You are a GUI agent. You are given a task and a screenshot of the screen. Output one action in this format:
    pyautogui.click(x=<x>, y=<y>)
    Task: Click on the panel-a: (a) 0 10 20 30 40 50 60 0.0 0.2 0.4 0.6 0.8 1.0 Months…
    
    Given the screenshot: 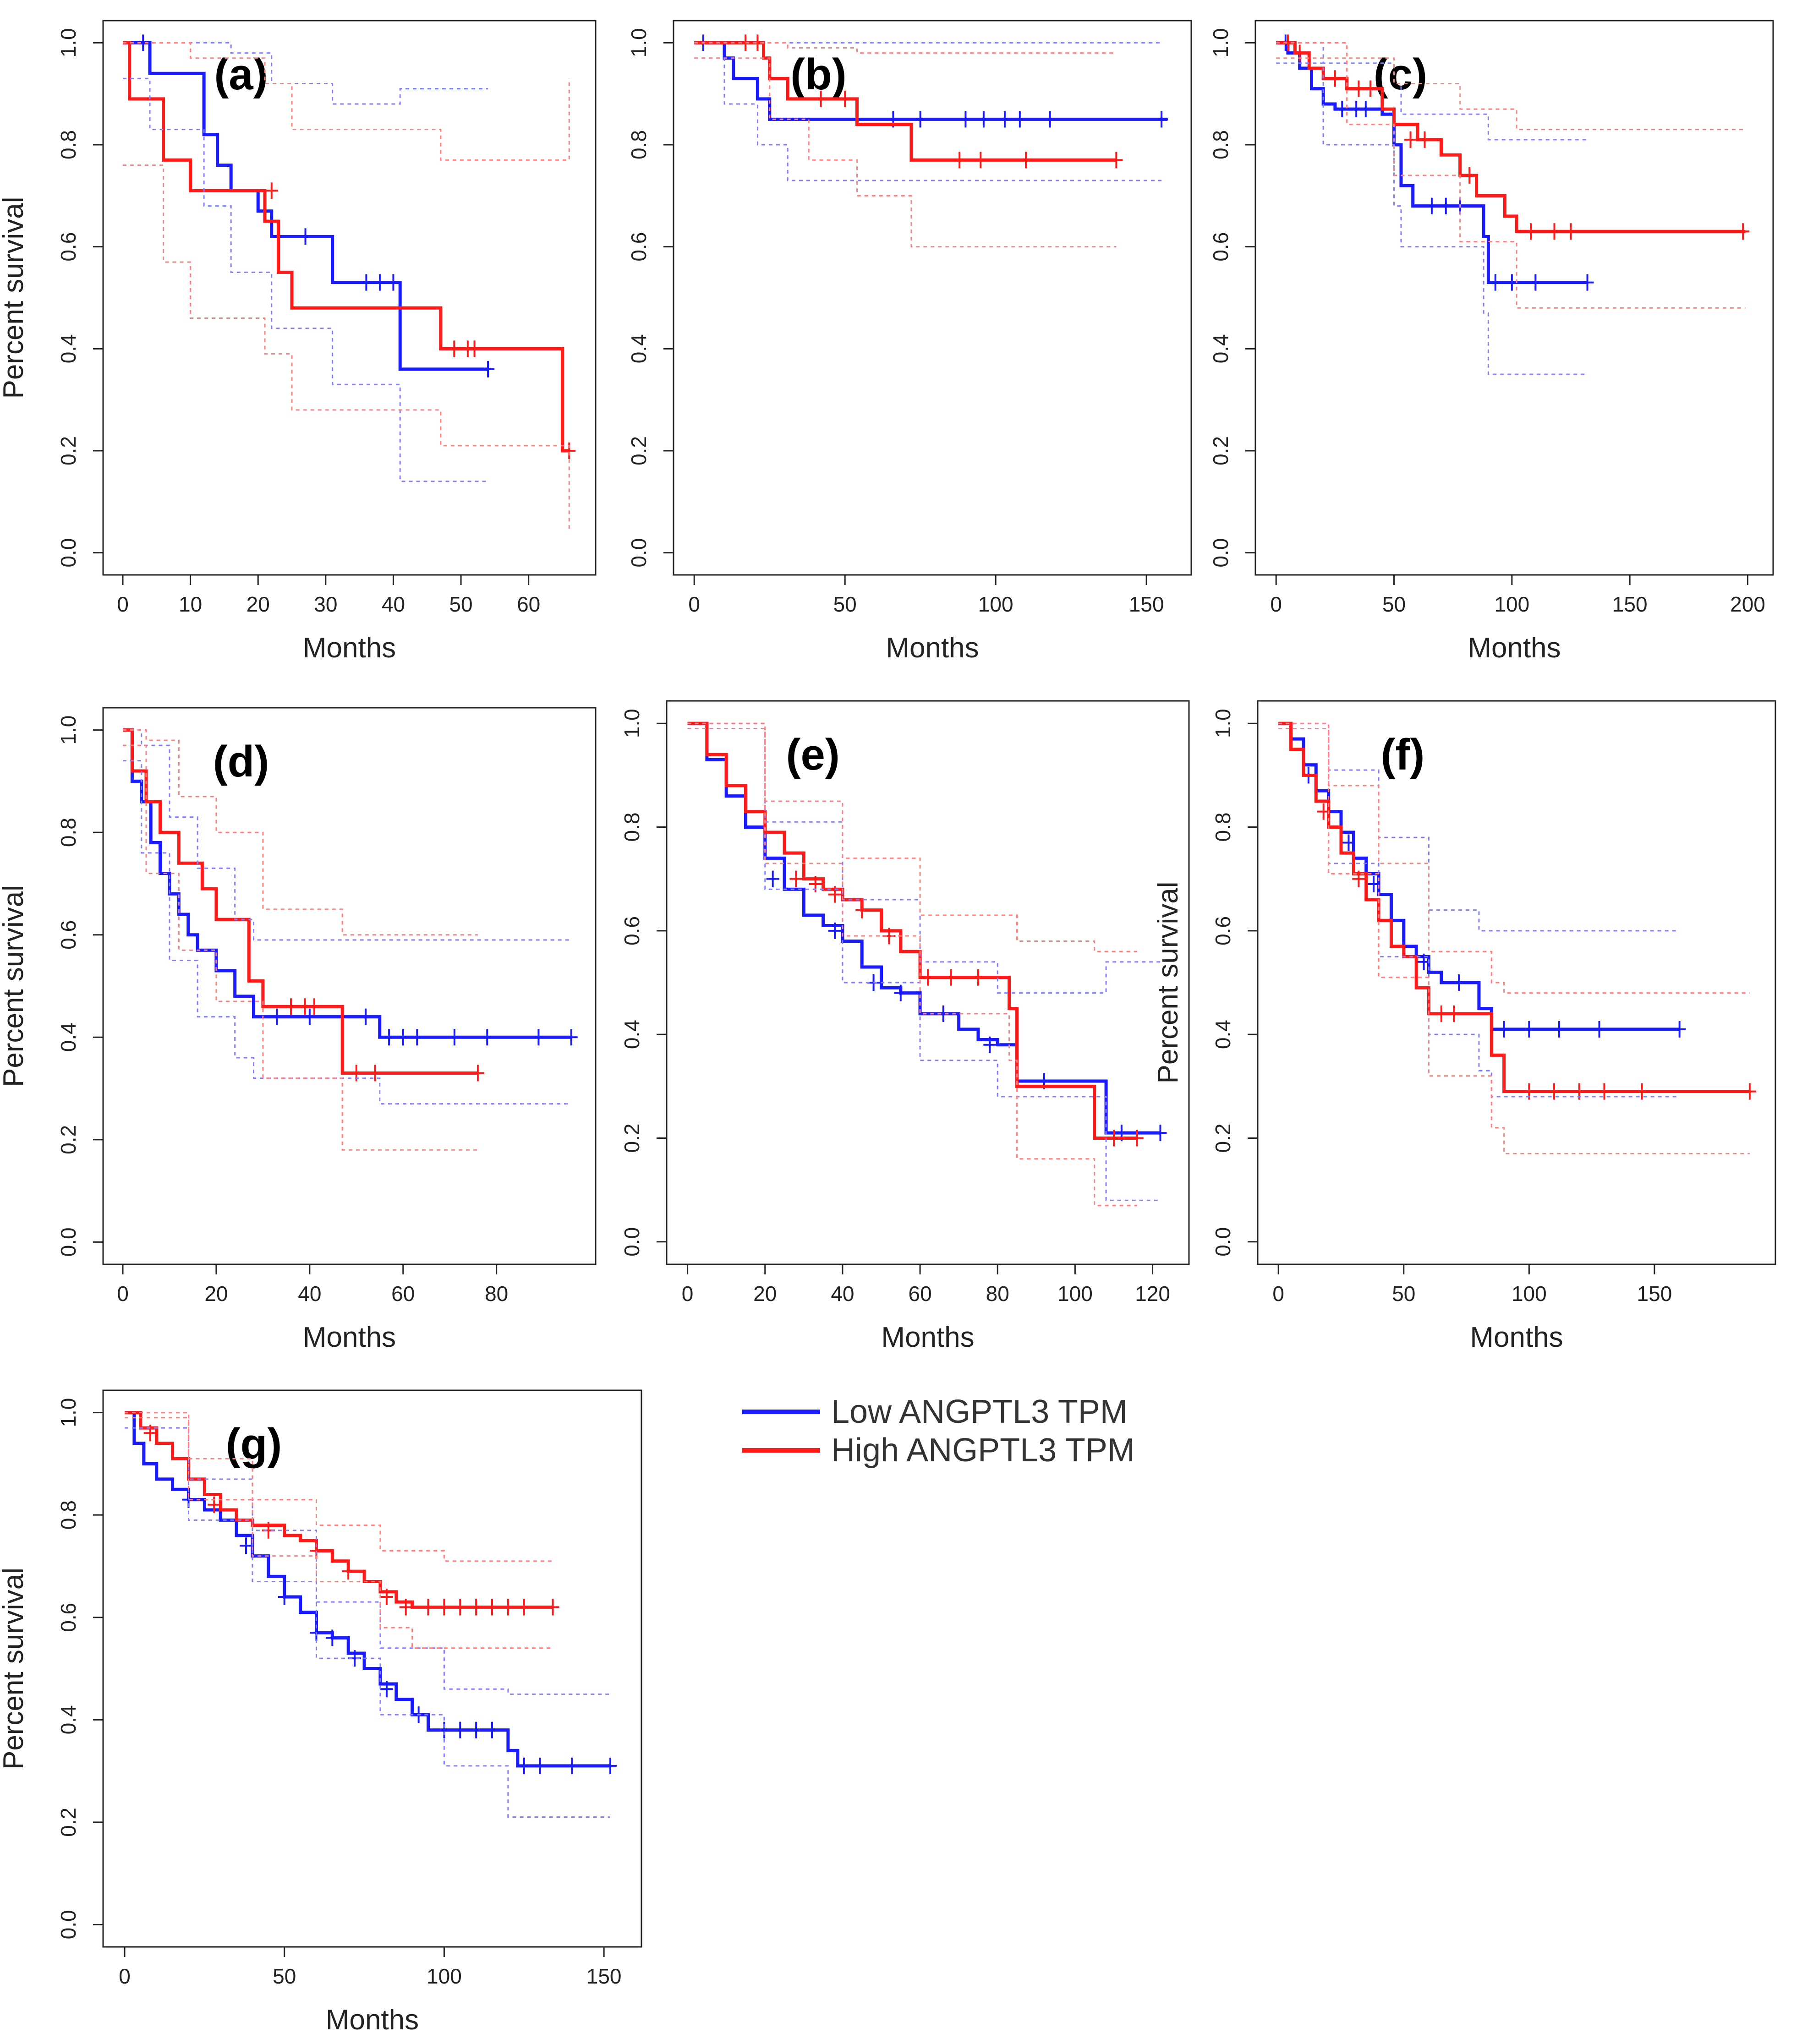 What is the action you would take?
    pyautogui.click(x=298, y=342)
    